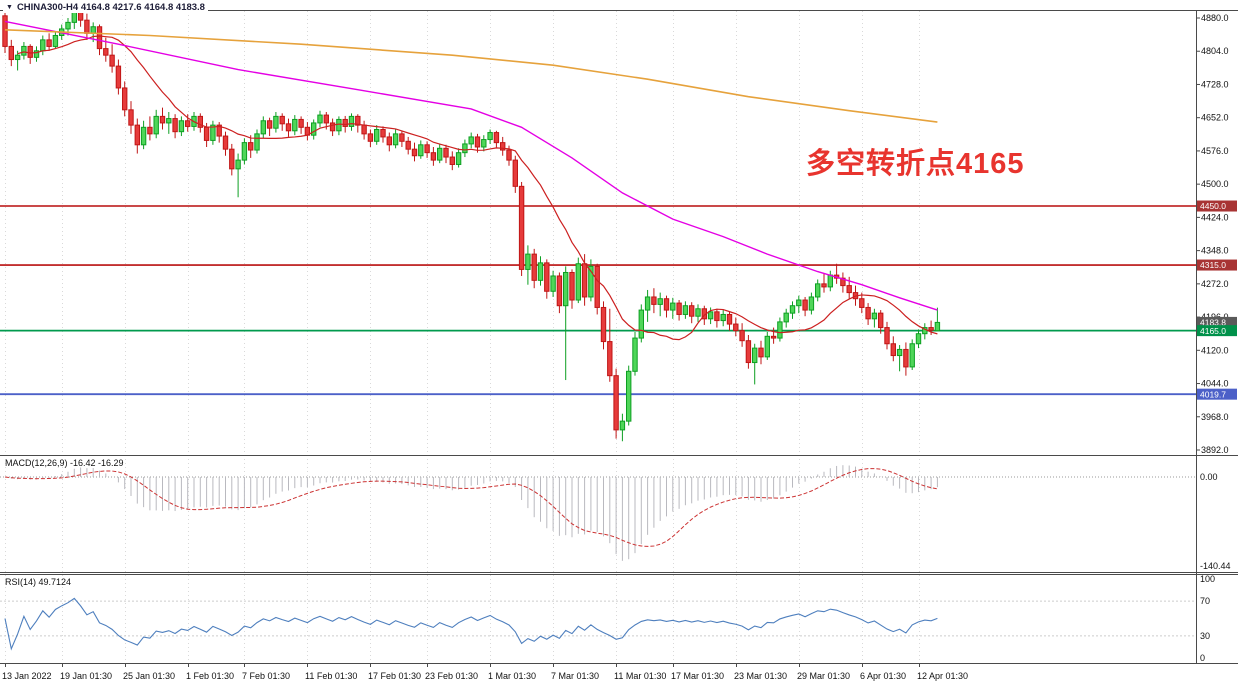 This screenshot has height=693, width=1238. I want to click on price-tick-label: 4120.0, so click(1215, 350).